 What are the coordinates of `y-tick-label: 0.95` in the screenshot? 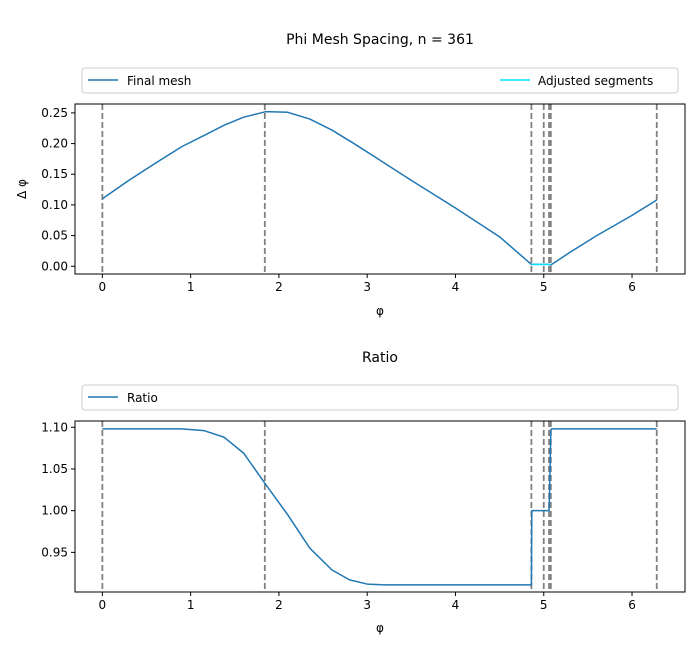 It's located at (54, 552).